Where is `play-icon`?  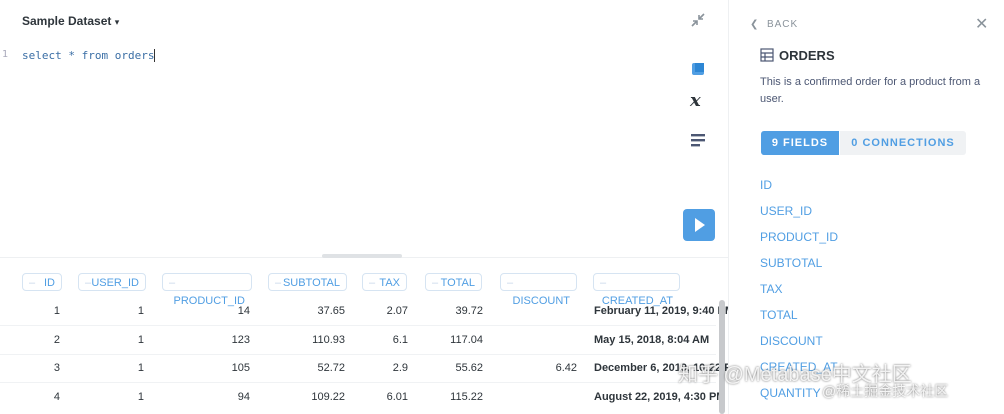 play-icon is located at coordinates (700, 225).